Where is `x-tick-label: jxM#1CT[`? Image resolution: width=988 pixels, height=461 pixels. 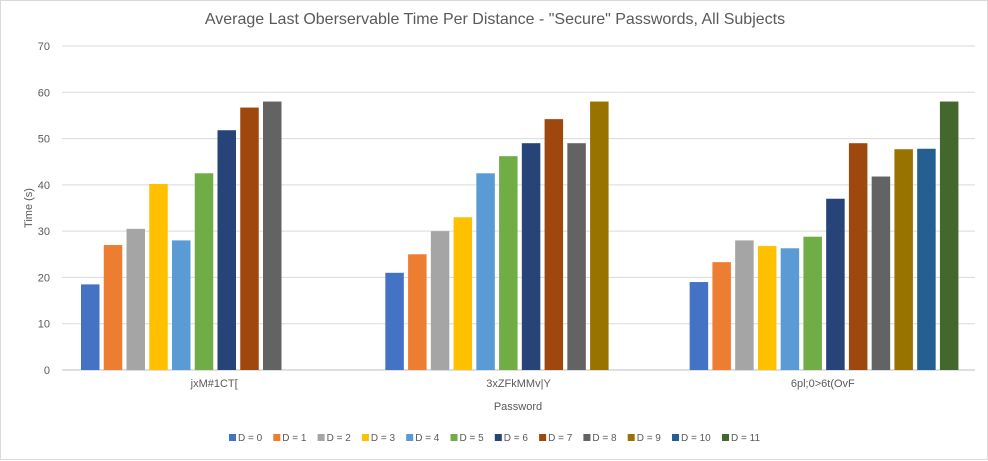
x-tick-label: jxM#1CT[ is located at coordinates (214, 384).